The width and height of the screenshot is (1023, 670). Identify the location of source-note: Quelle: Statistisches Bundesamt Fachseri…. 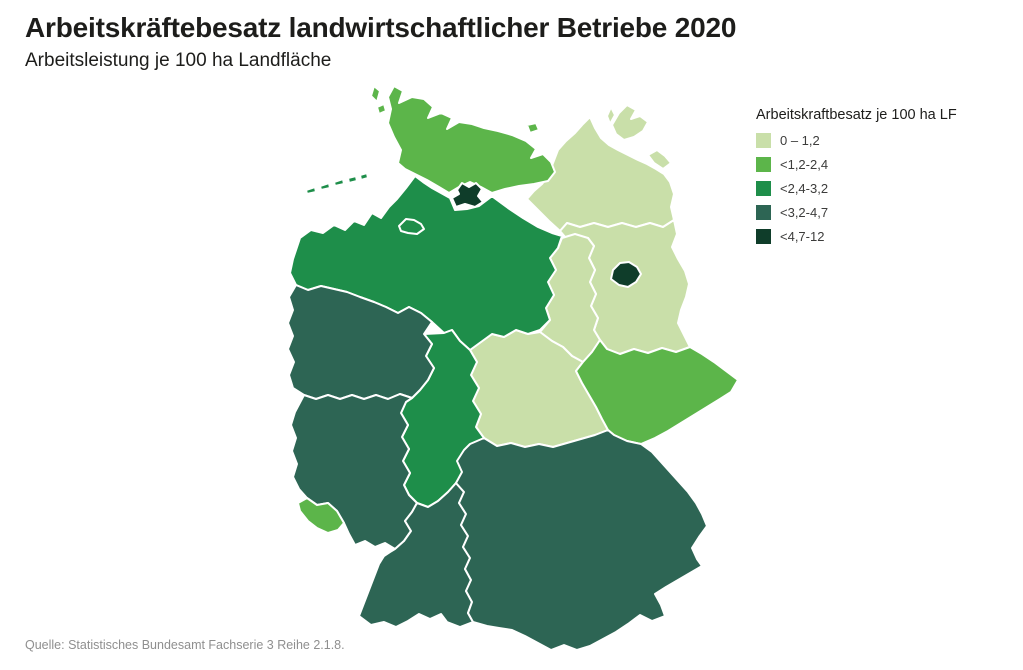
(185, 645).